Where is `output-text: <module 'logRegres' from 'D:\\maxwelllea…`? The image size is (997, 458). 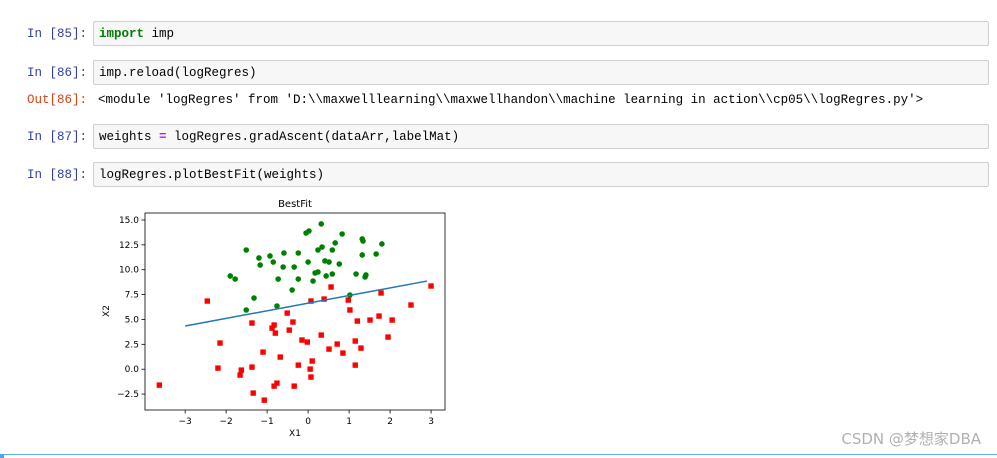
output-text: <module 'logRegres' from 'D:\\maxwelllea… is located at coordinates (511, 100).